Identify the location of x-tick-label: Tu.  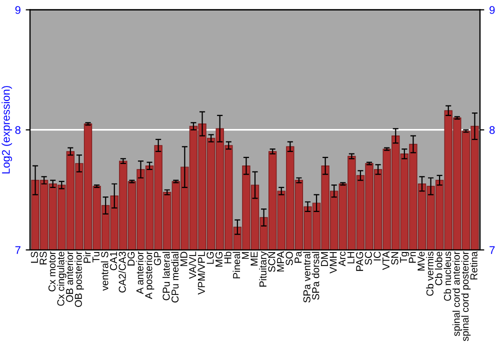
(96, 257).